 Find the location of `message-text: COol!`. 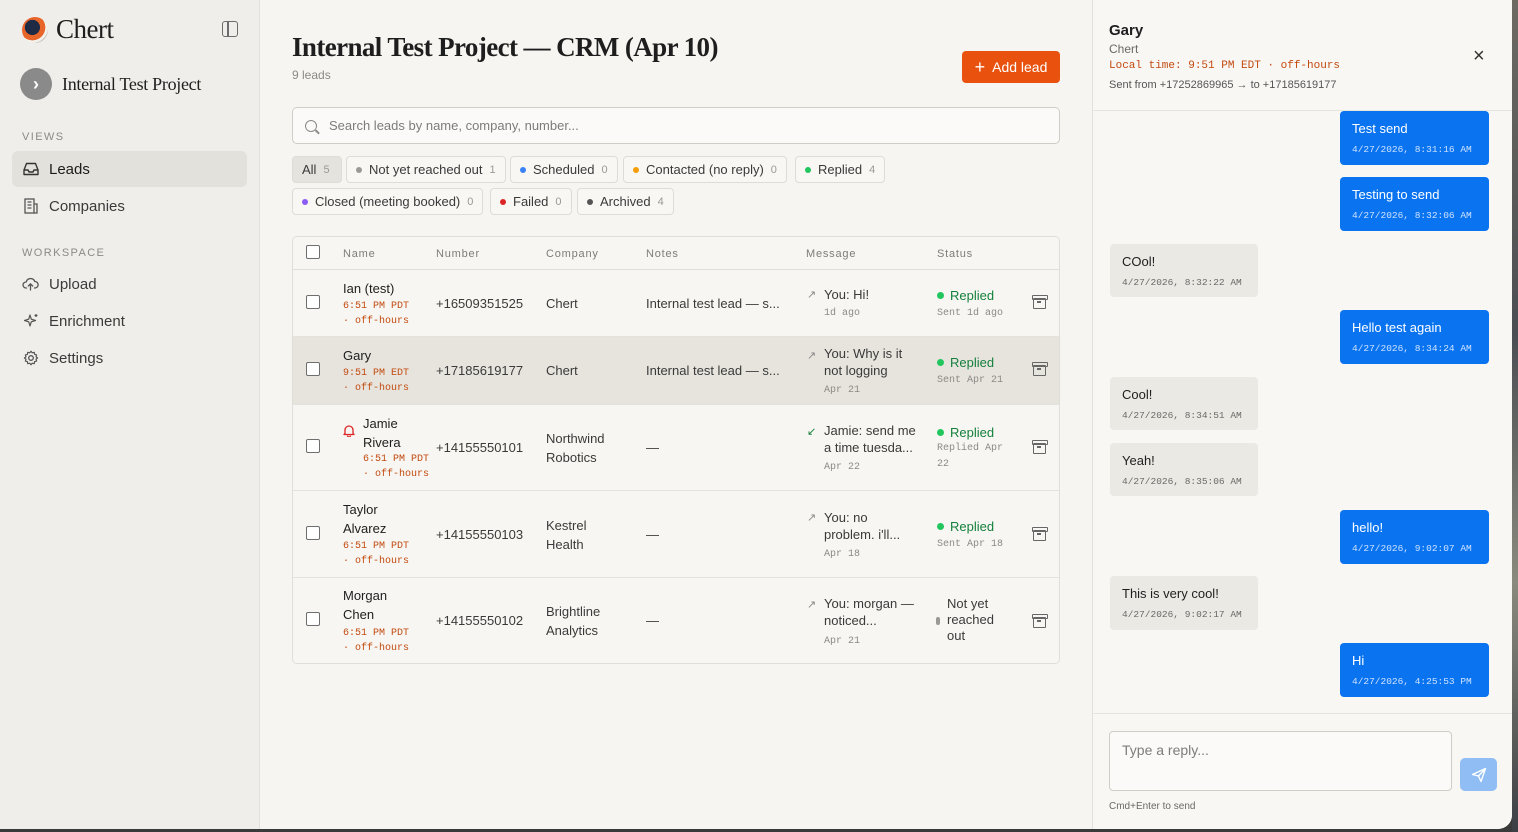

message-text: COol! is located at coordinates (1139, 261).